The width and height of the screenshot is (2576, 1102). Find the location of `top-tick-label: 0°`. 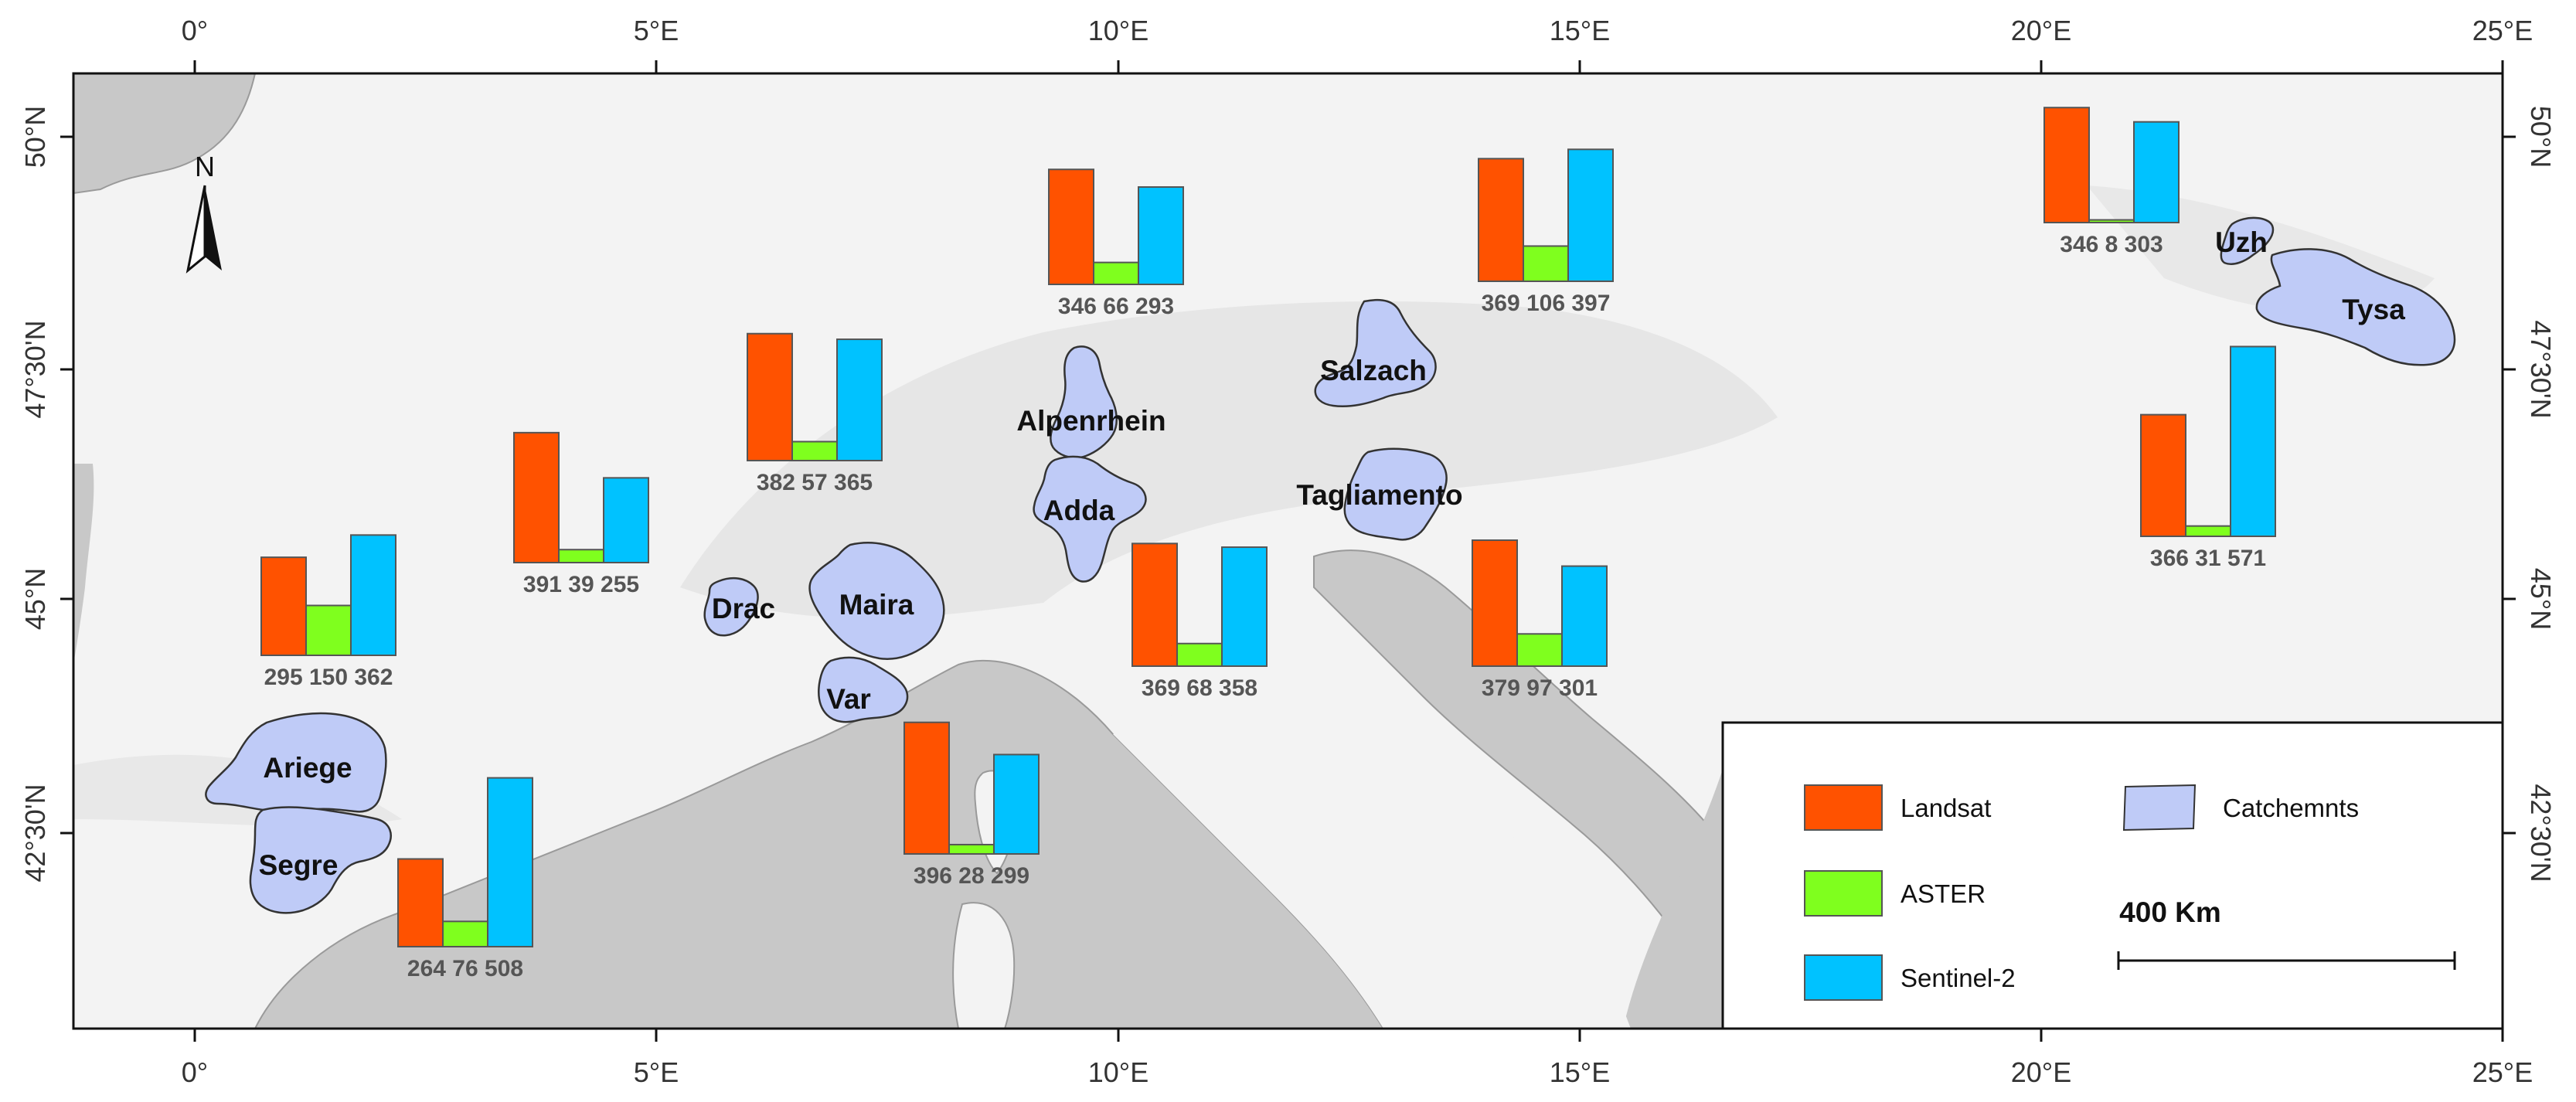

top-tick-label: 0° is located at coordinates (195, 30).